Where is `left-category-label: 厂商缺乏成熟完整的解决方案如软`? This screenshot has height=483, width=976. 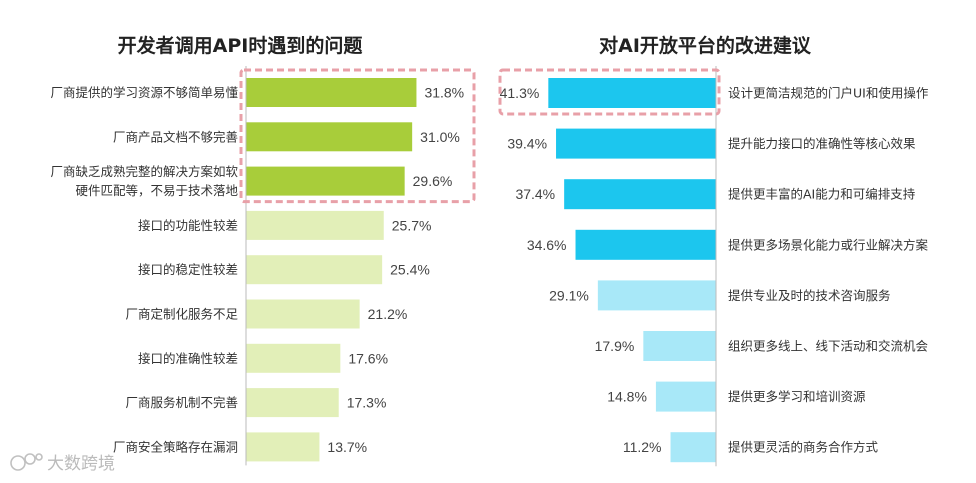 left-category-label: 厂商缺乏成熟完整的解决方案如软 is located at coordinates (144, 171).